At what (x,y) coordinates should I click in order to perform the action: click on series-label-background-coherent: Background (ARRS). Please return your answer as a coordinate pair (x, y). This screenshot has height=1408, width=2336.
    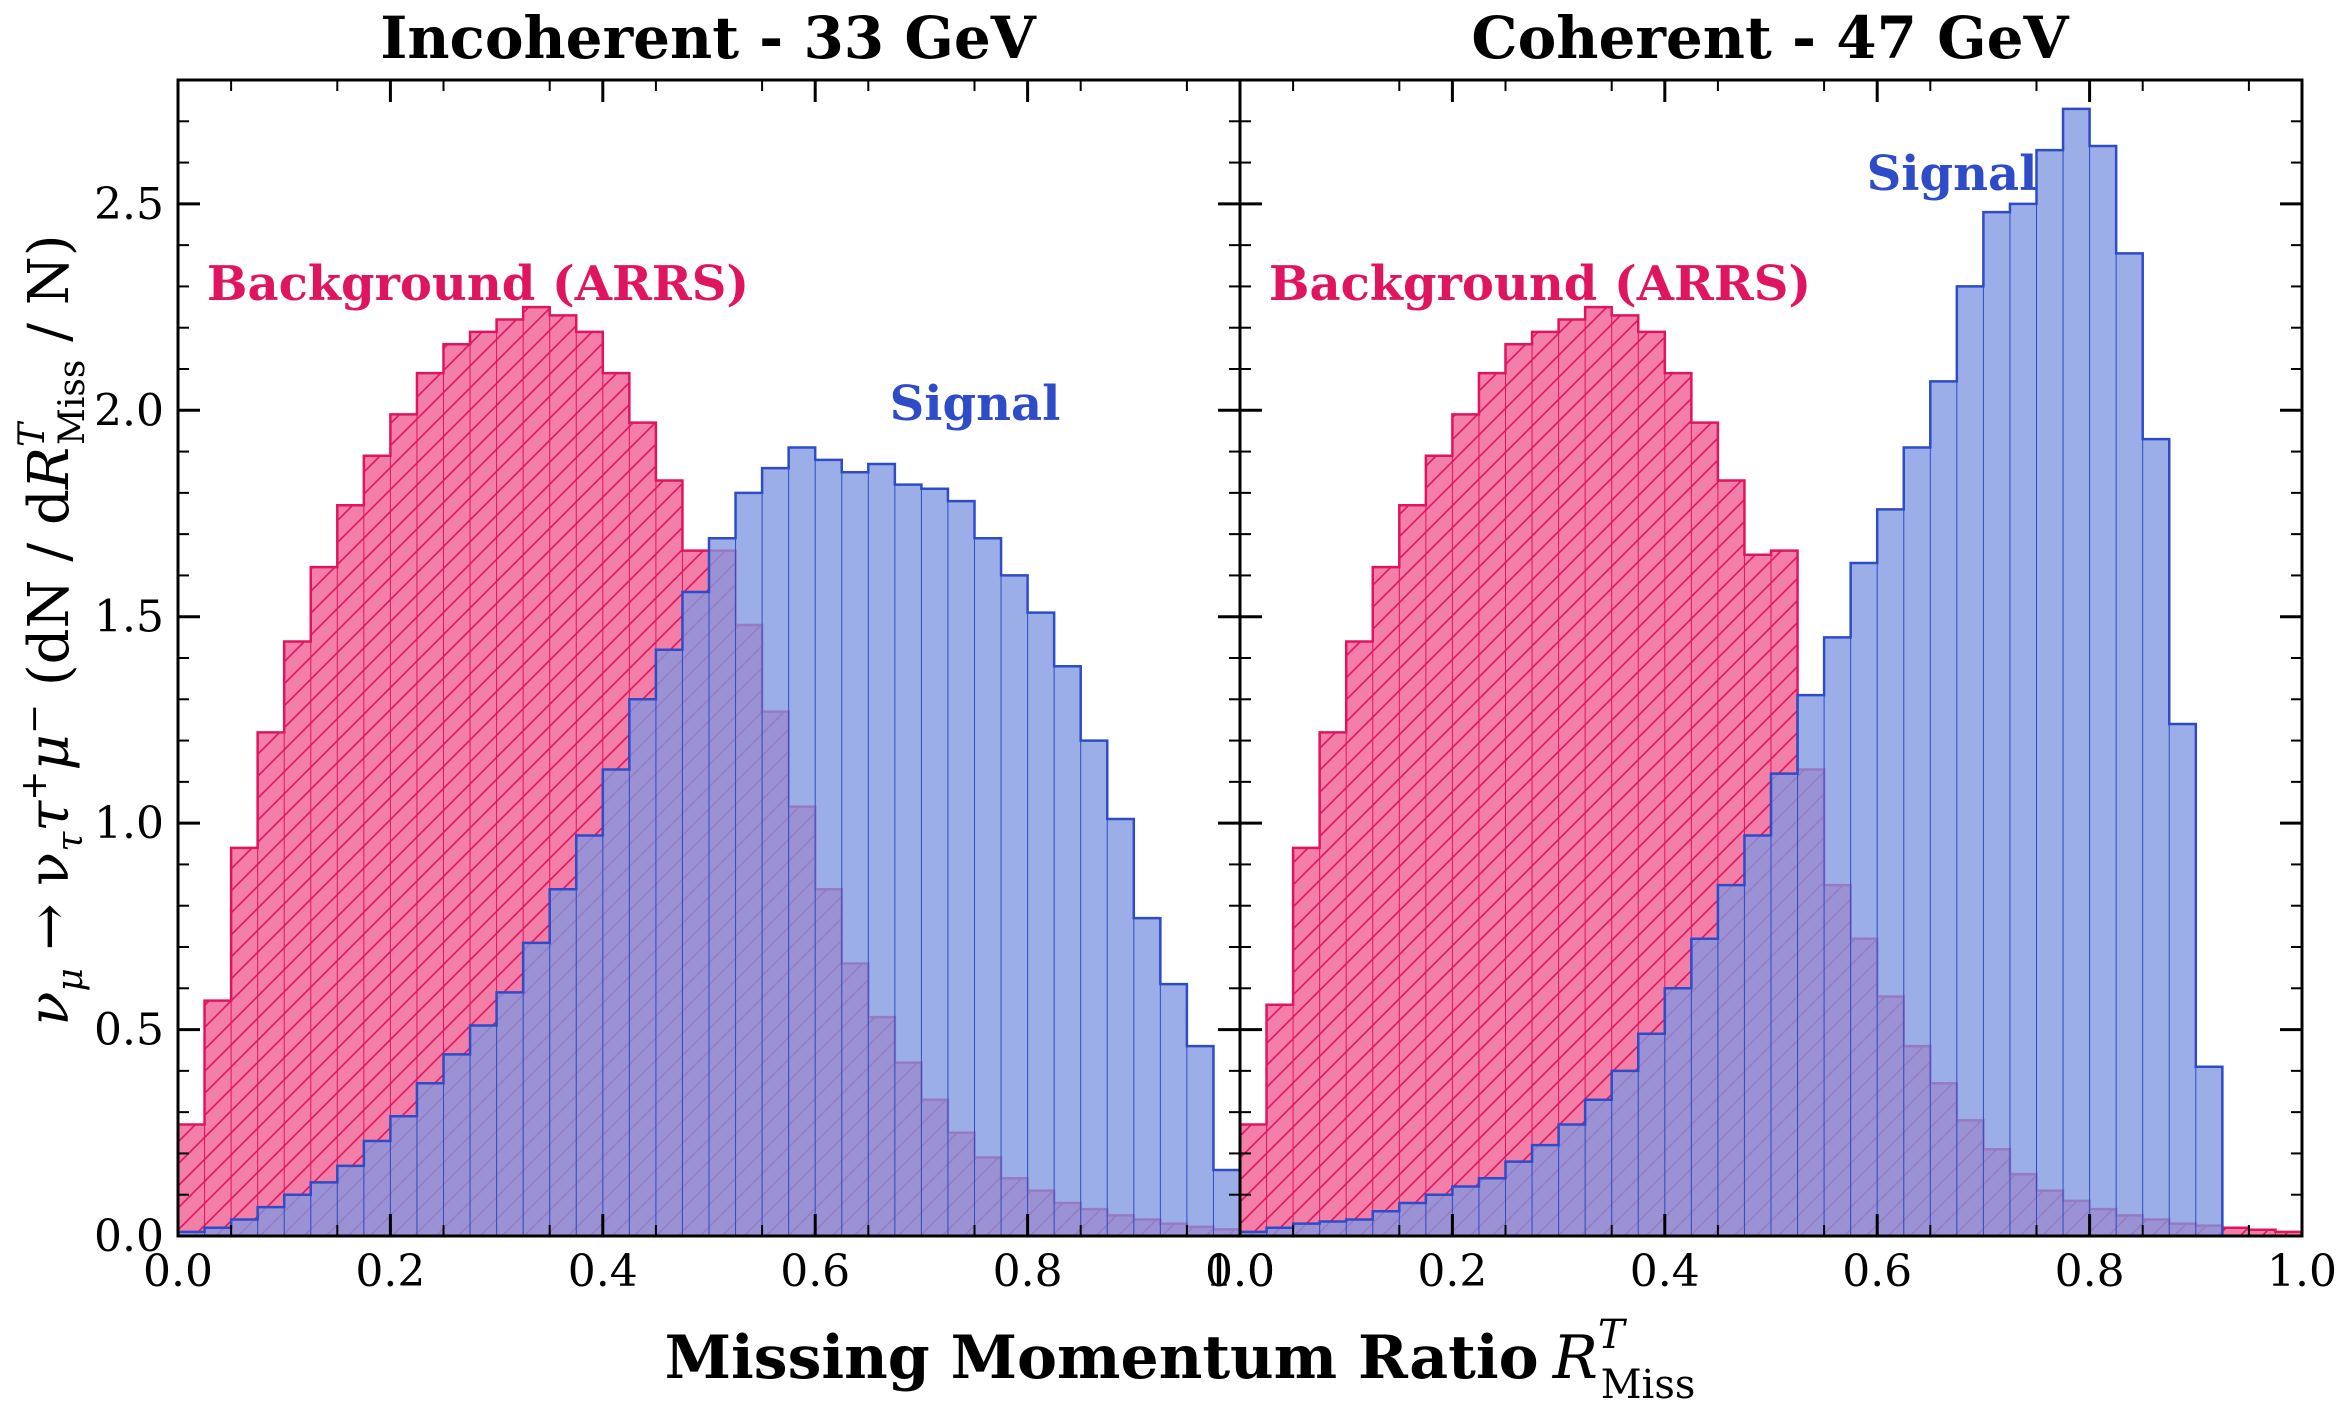
    Looking at the image, I should click on (1540, 284).